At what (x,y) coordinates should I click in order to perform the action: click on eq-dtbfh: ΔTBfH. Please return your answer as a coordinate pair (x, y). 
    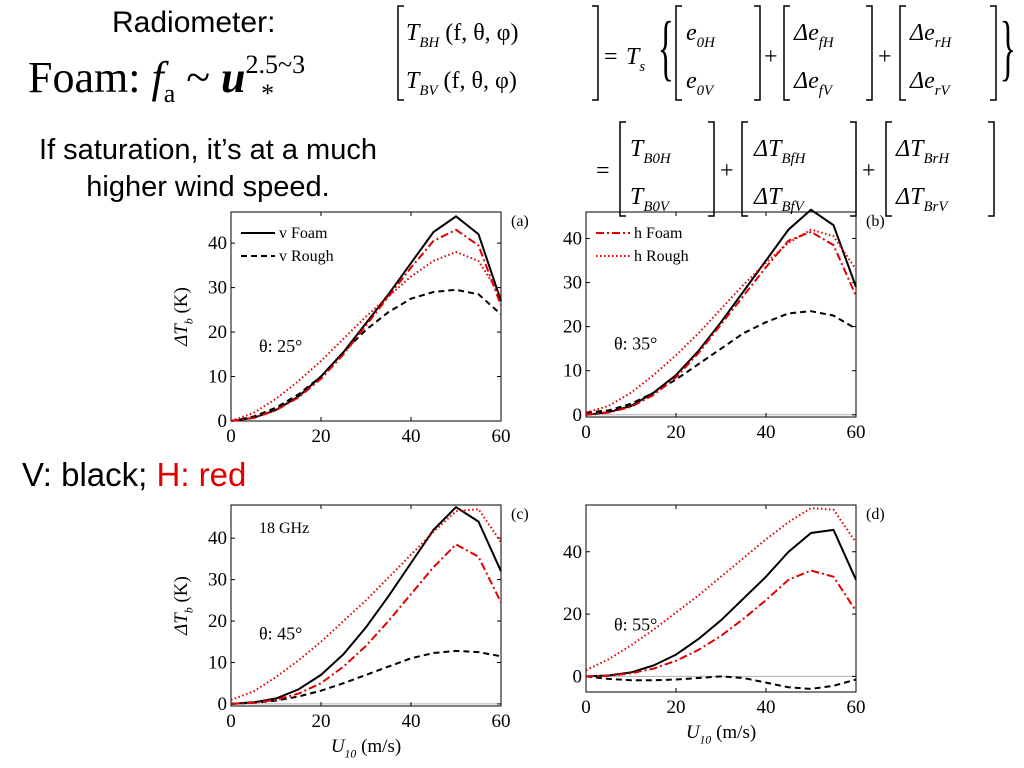
    Looking at the image, I should click on (780, 151).